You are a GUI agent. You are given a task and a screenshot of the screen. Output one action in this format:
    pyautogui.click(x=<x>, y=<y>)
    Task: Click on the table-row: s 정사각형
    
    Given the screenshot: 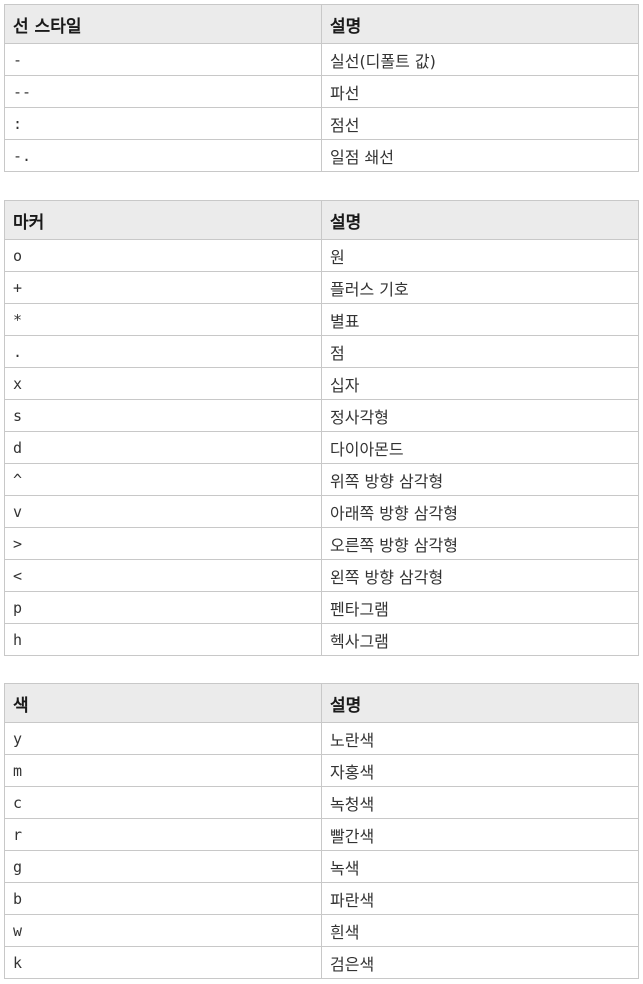 What is the action you would take?
    pyautogui.click(x=321, y=415)
    